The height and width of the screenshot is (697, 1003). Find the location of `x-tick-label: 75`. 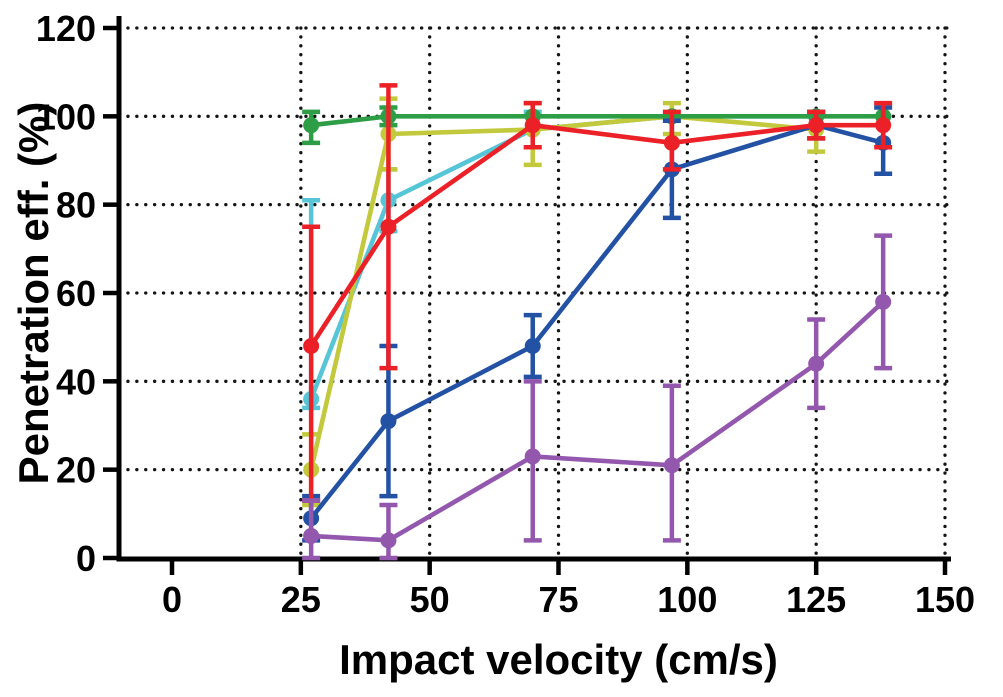

x-tick-label: 75 is located at coordinates (558, 599).